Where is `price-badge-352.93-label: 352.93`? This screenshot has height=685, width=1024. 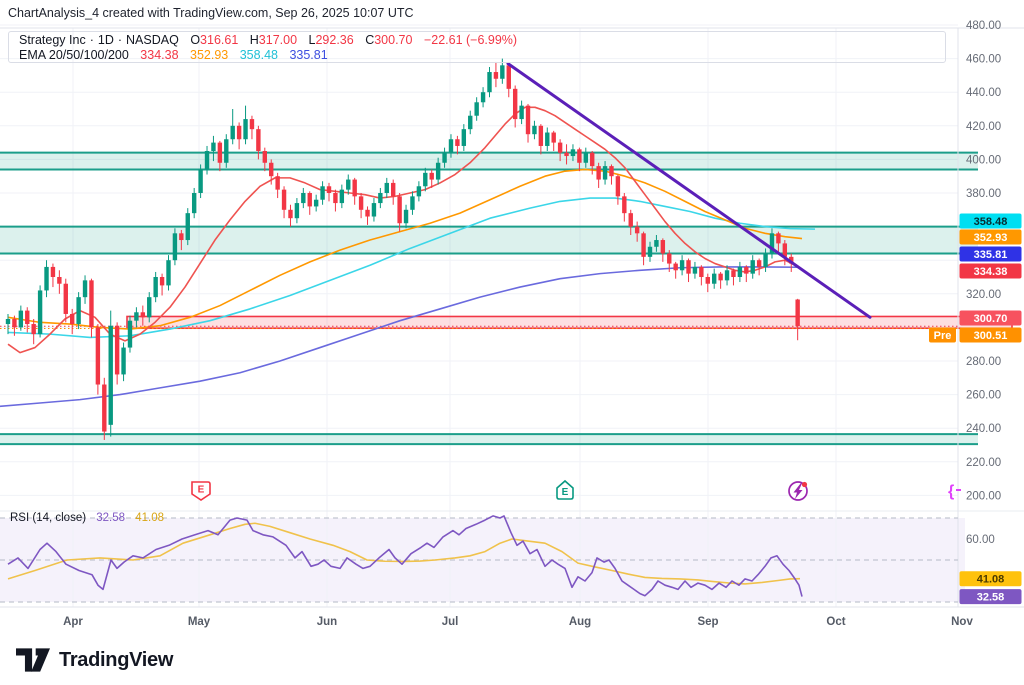
price-badge-352.93-label: 352.93 is located at coordinates (991, 238).